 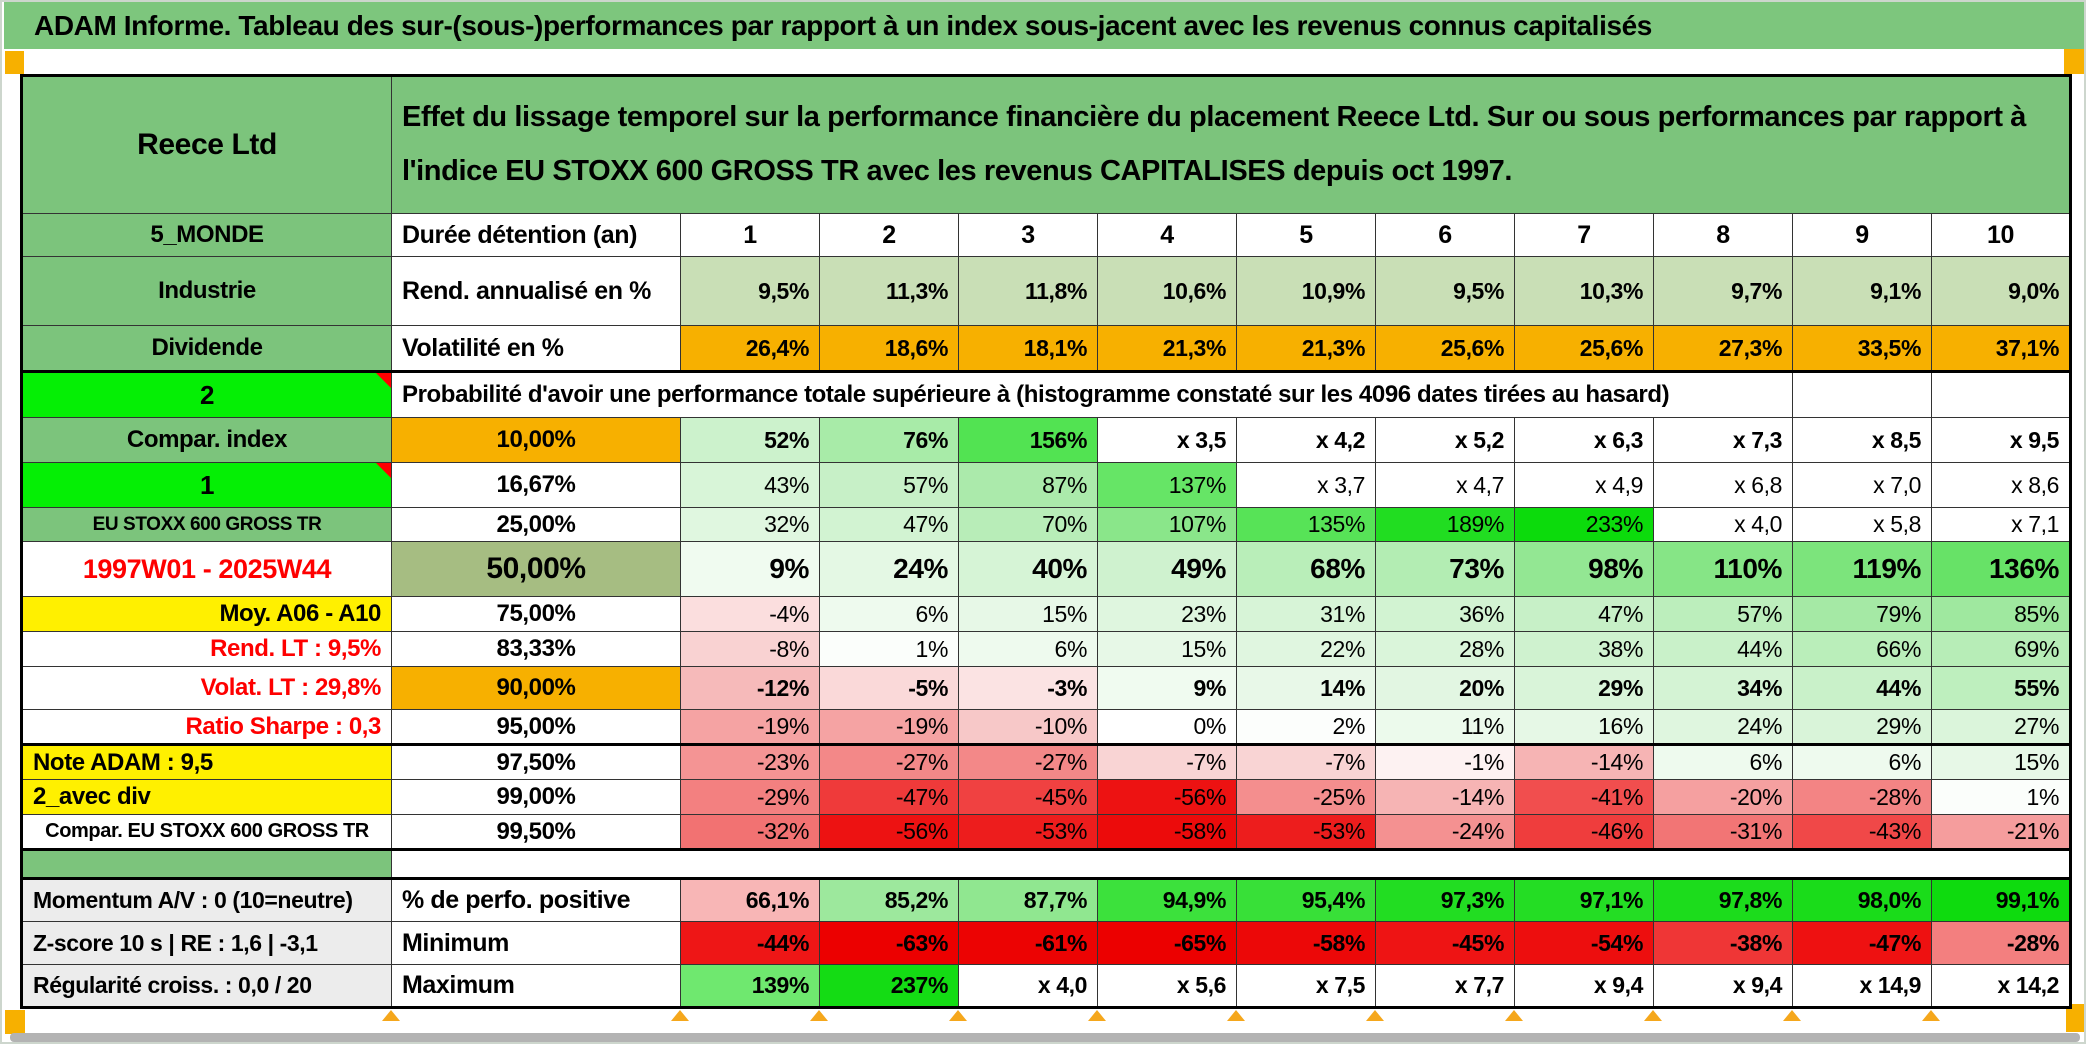 I want to click on empty-cell, so click(x=1862, y=394).